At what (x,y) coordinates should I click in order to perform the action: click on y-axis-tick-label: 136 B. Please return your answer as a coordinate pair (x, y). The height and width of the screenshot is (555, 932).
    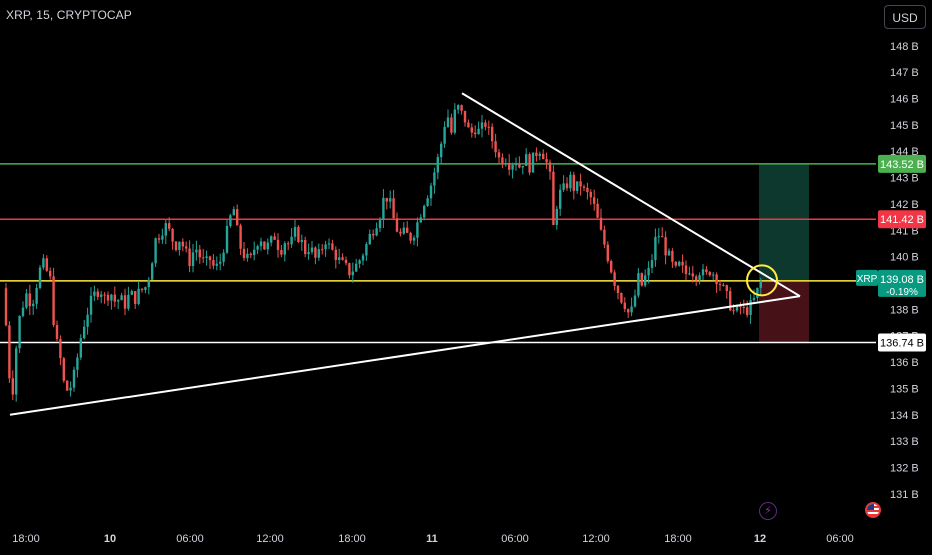
    Looking at the image, I should click on (904, 363).